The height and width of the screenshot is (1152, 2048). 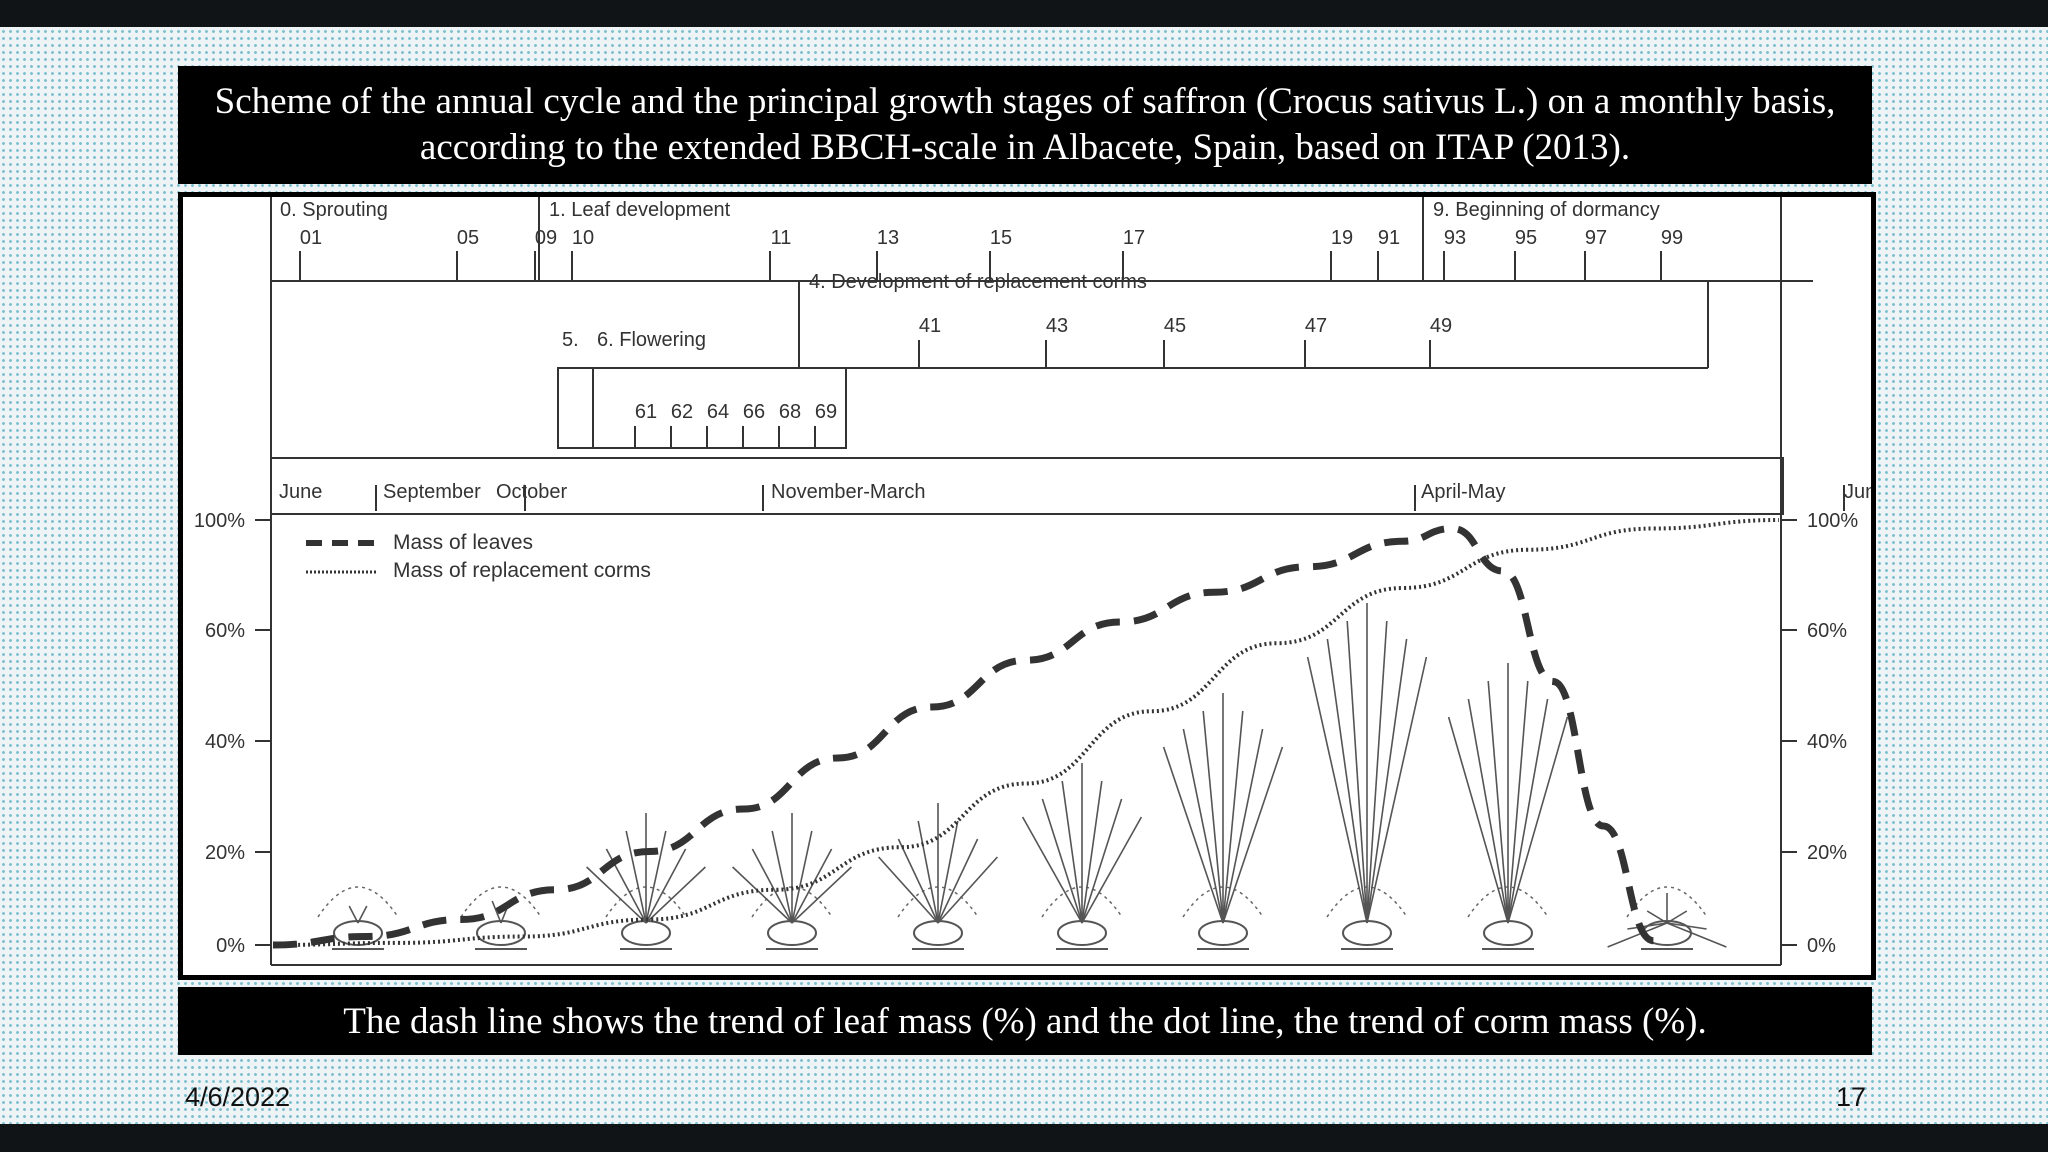 What do you see at coordinates (1827, 631) in the screenshot?
I see `y-tick-right-1: 60%` at bounding box center [1827, 631].